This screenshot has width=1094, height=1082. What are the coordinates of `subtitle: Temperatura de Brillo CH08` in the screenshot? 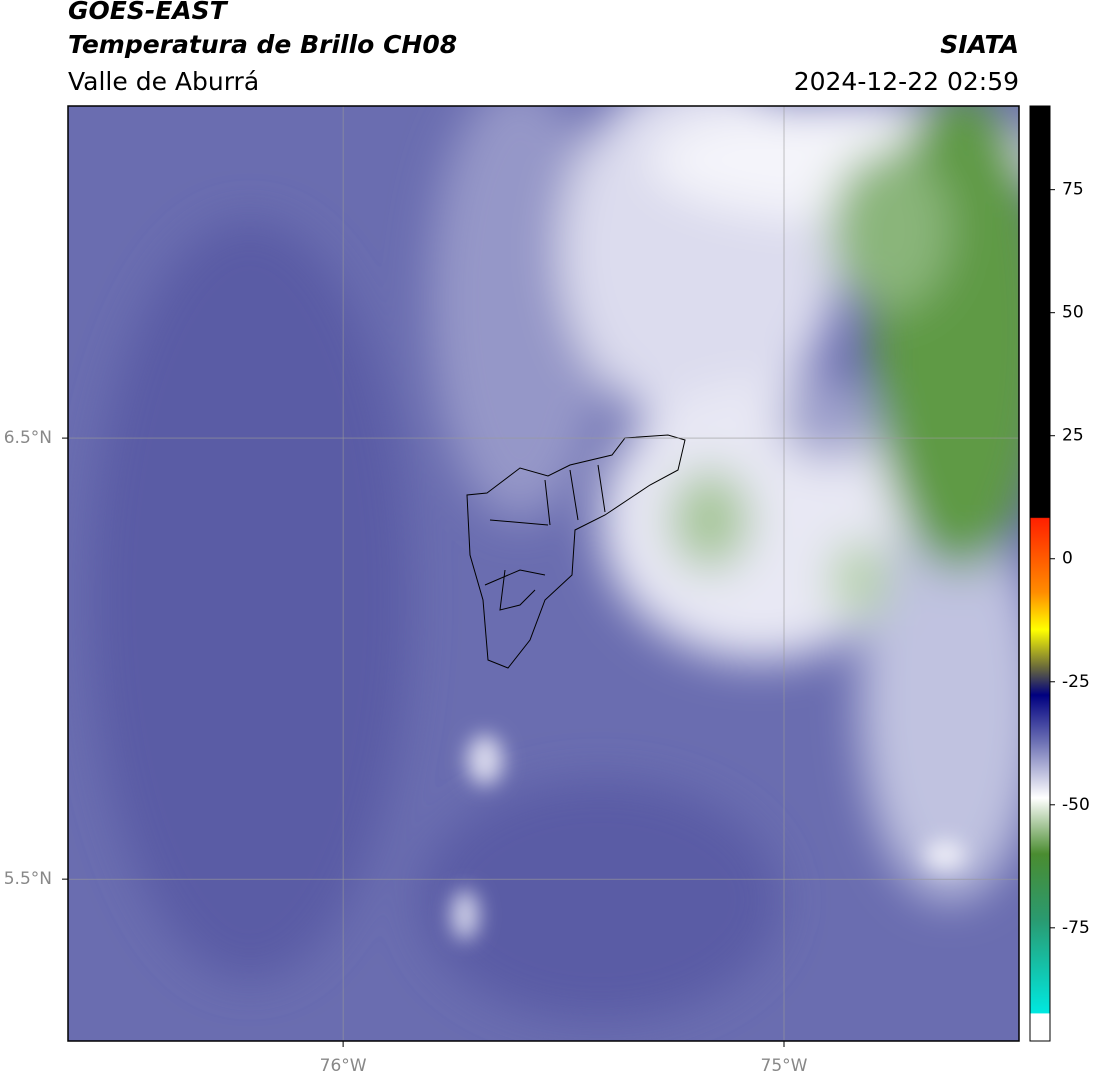 It's located at (262, 44).